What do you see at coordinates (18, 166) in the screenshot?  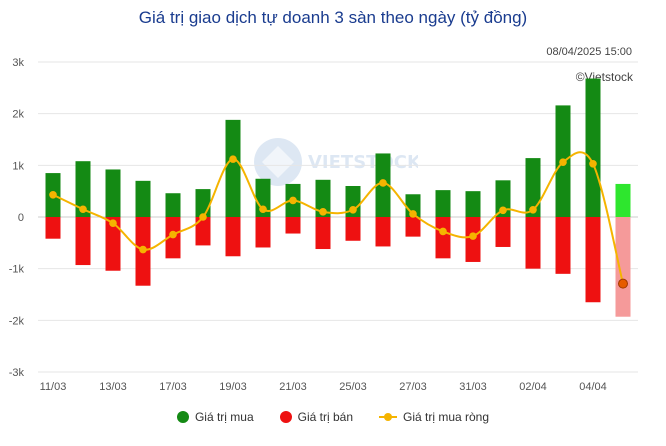 I see `y-tick-label: 1k` at bounding box center [18, 166].